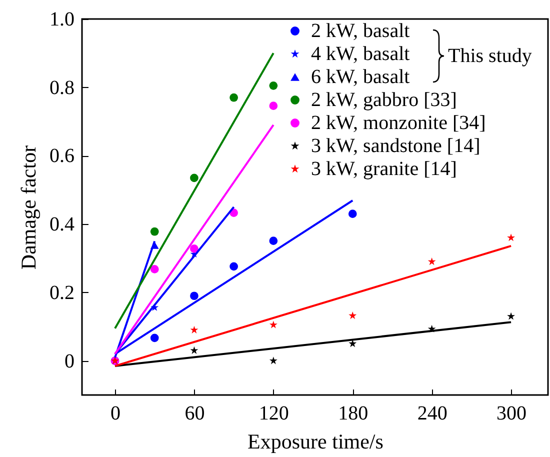  Describe the element at coordinates (62, 293) in the screenshot. I see `y-tick-label: 0.2` at that location.